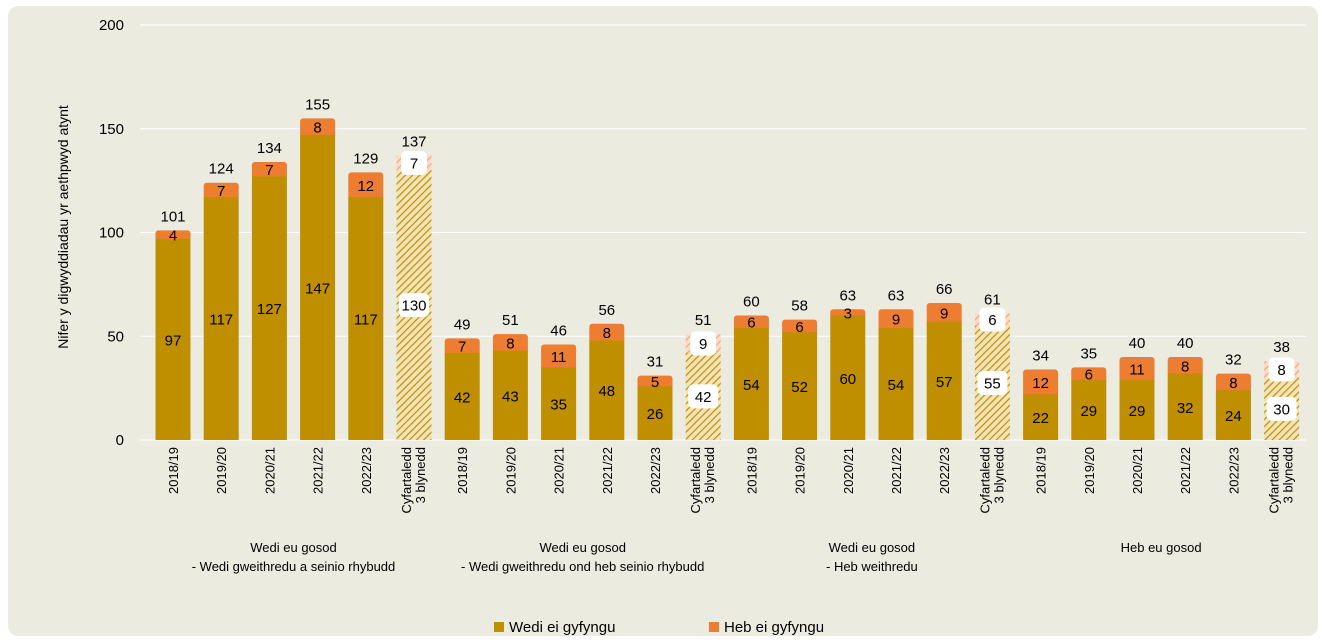 This screenshot has height=640, width=1322. Describe the element at coordinates (1040, 355) in the screenshot. I see `data-label-total: 34` at that location.